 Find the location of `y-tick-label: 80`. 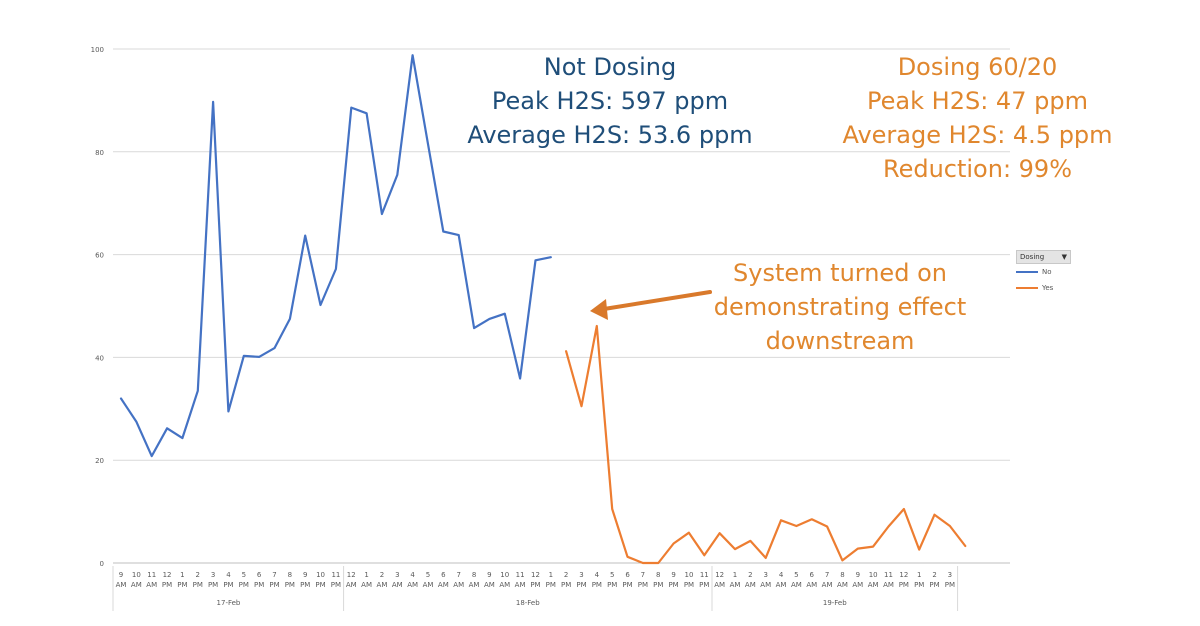

y-tick-label: 80 is located at coordinates (99, 153).